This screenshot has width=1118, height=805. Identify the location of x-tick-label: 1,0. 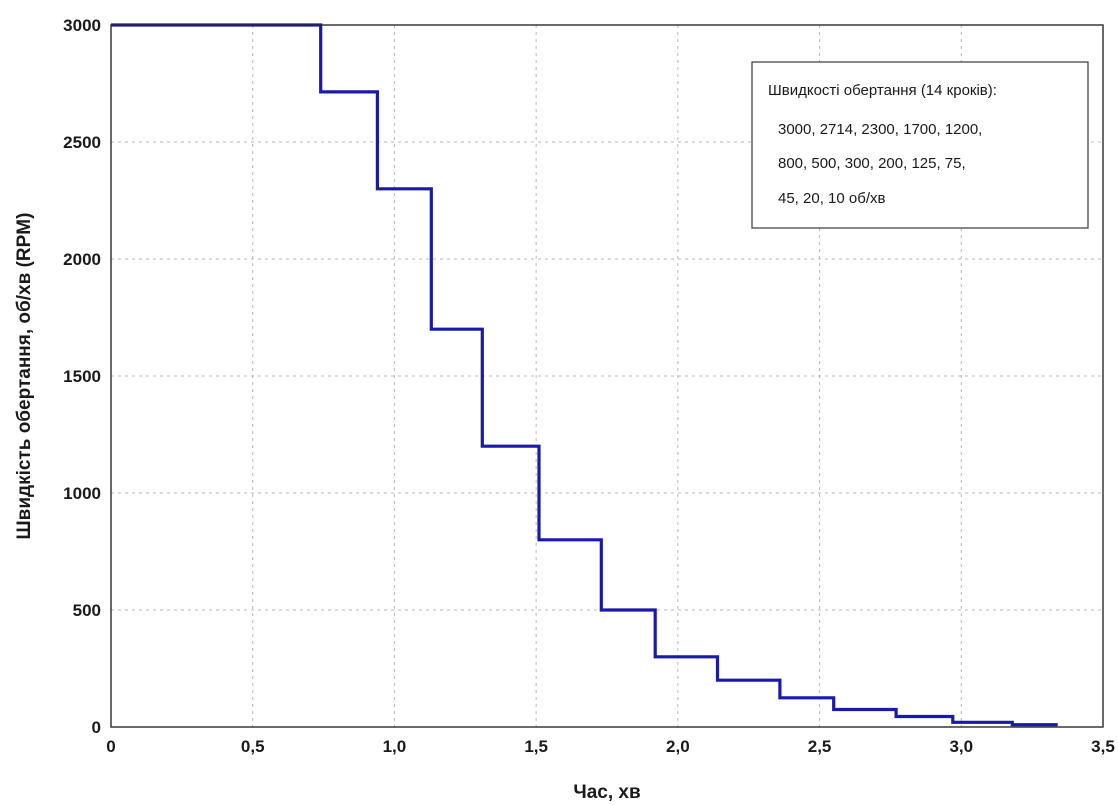
(395, 746).